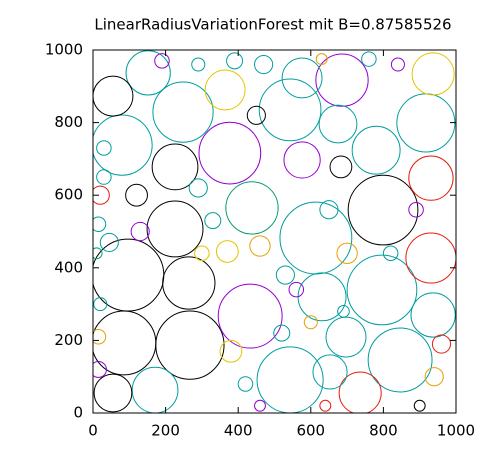 The image size is (500, 450). Describe the element at coordinates (238, 431) in the screenshot. I see `x-tick-label: 400` at that location.